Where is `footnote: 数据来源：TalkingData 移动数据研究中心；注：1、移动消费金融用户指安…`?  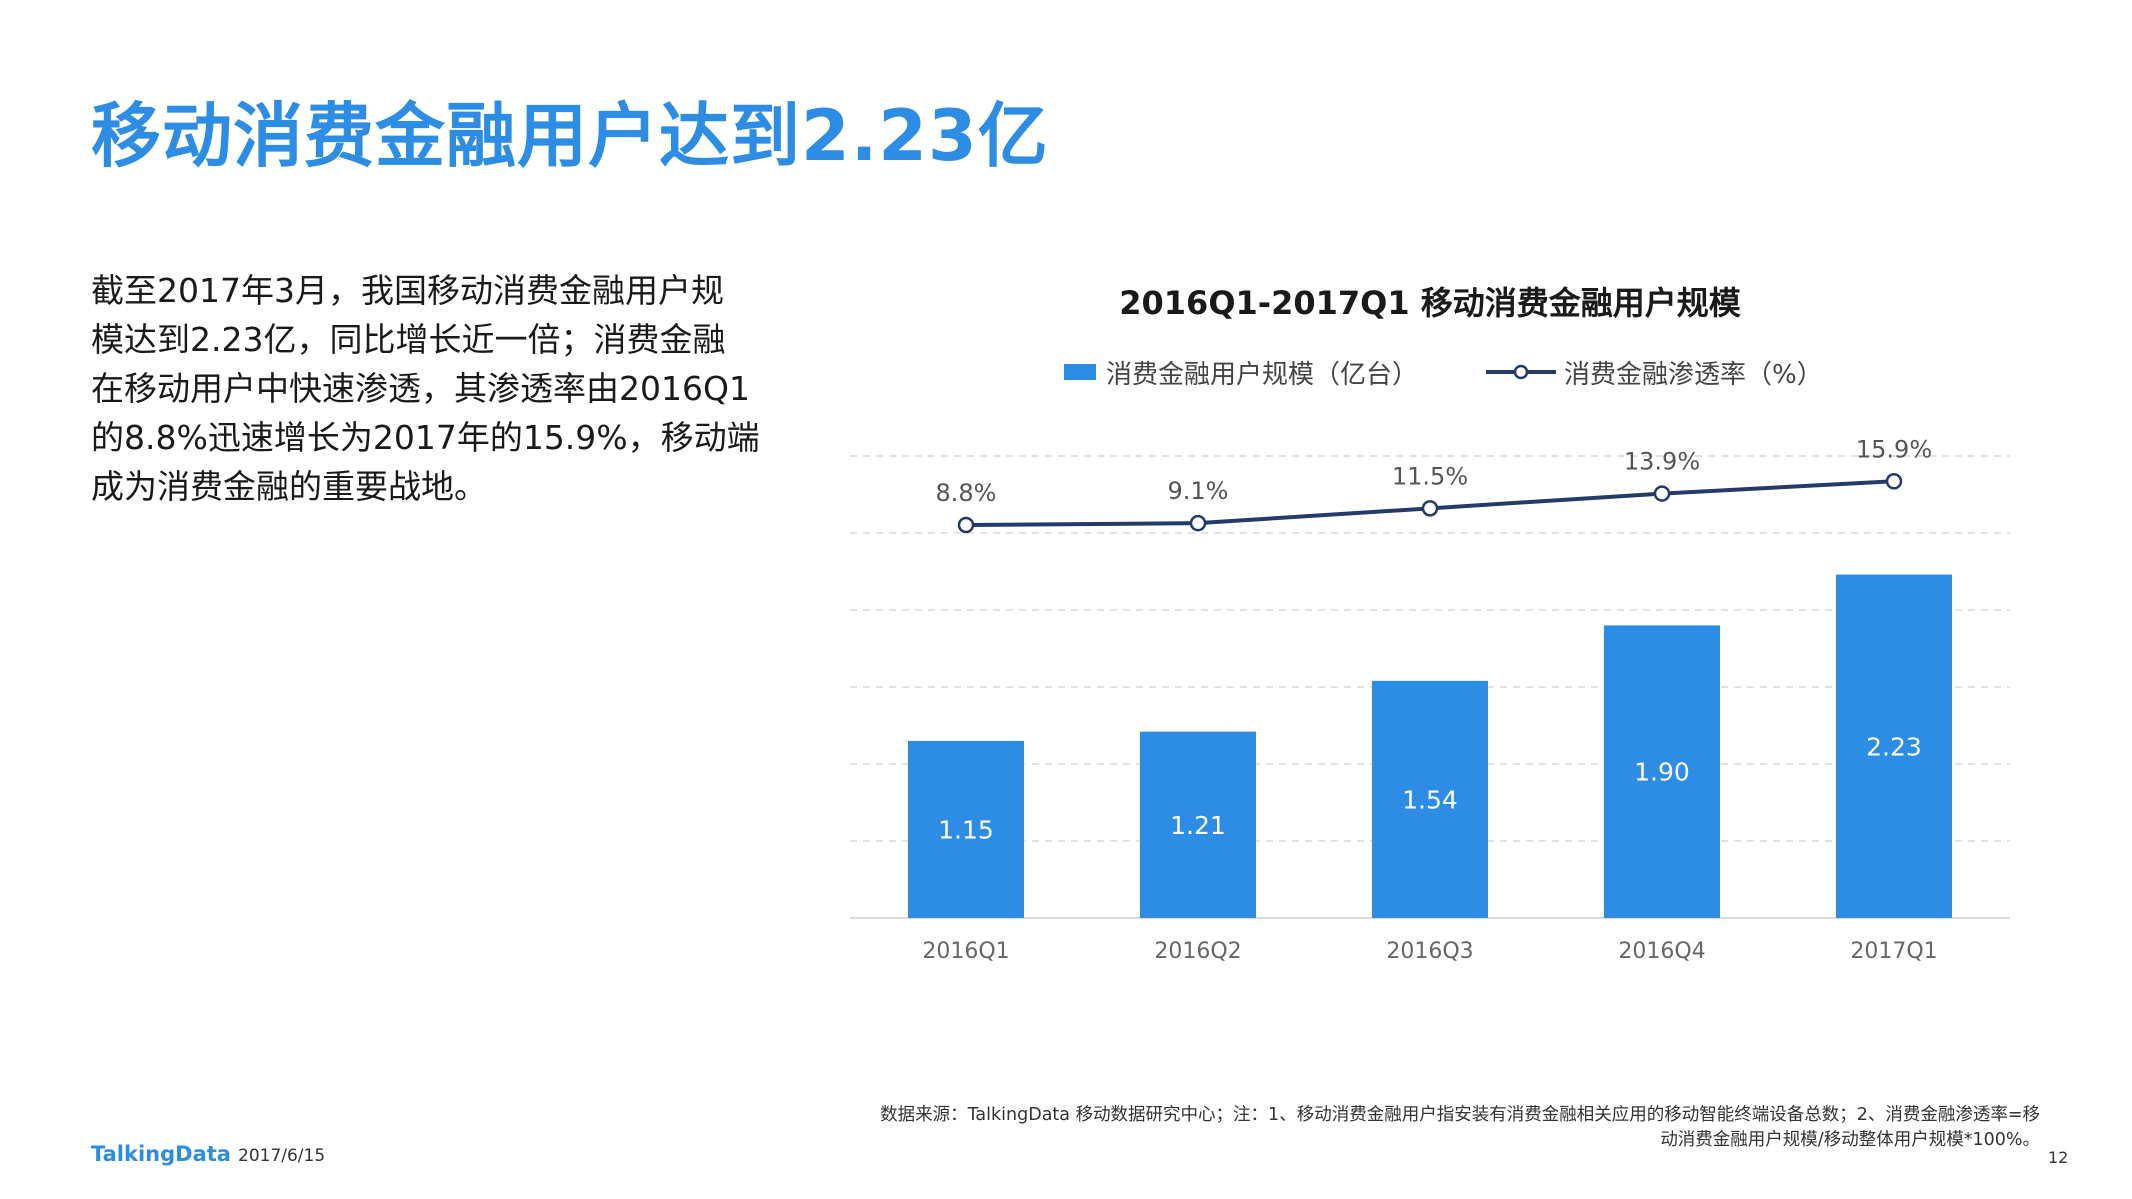
footnote: 数据来源：TalkingData 移动数据研究中心；注：1、移动消费金融用户指安… is located at coordinates (1380, 1128).